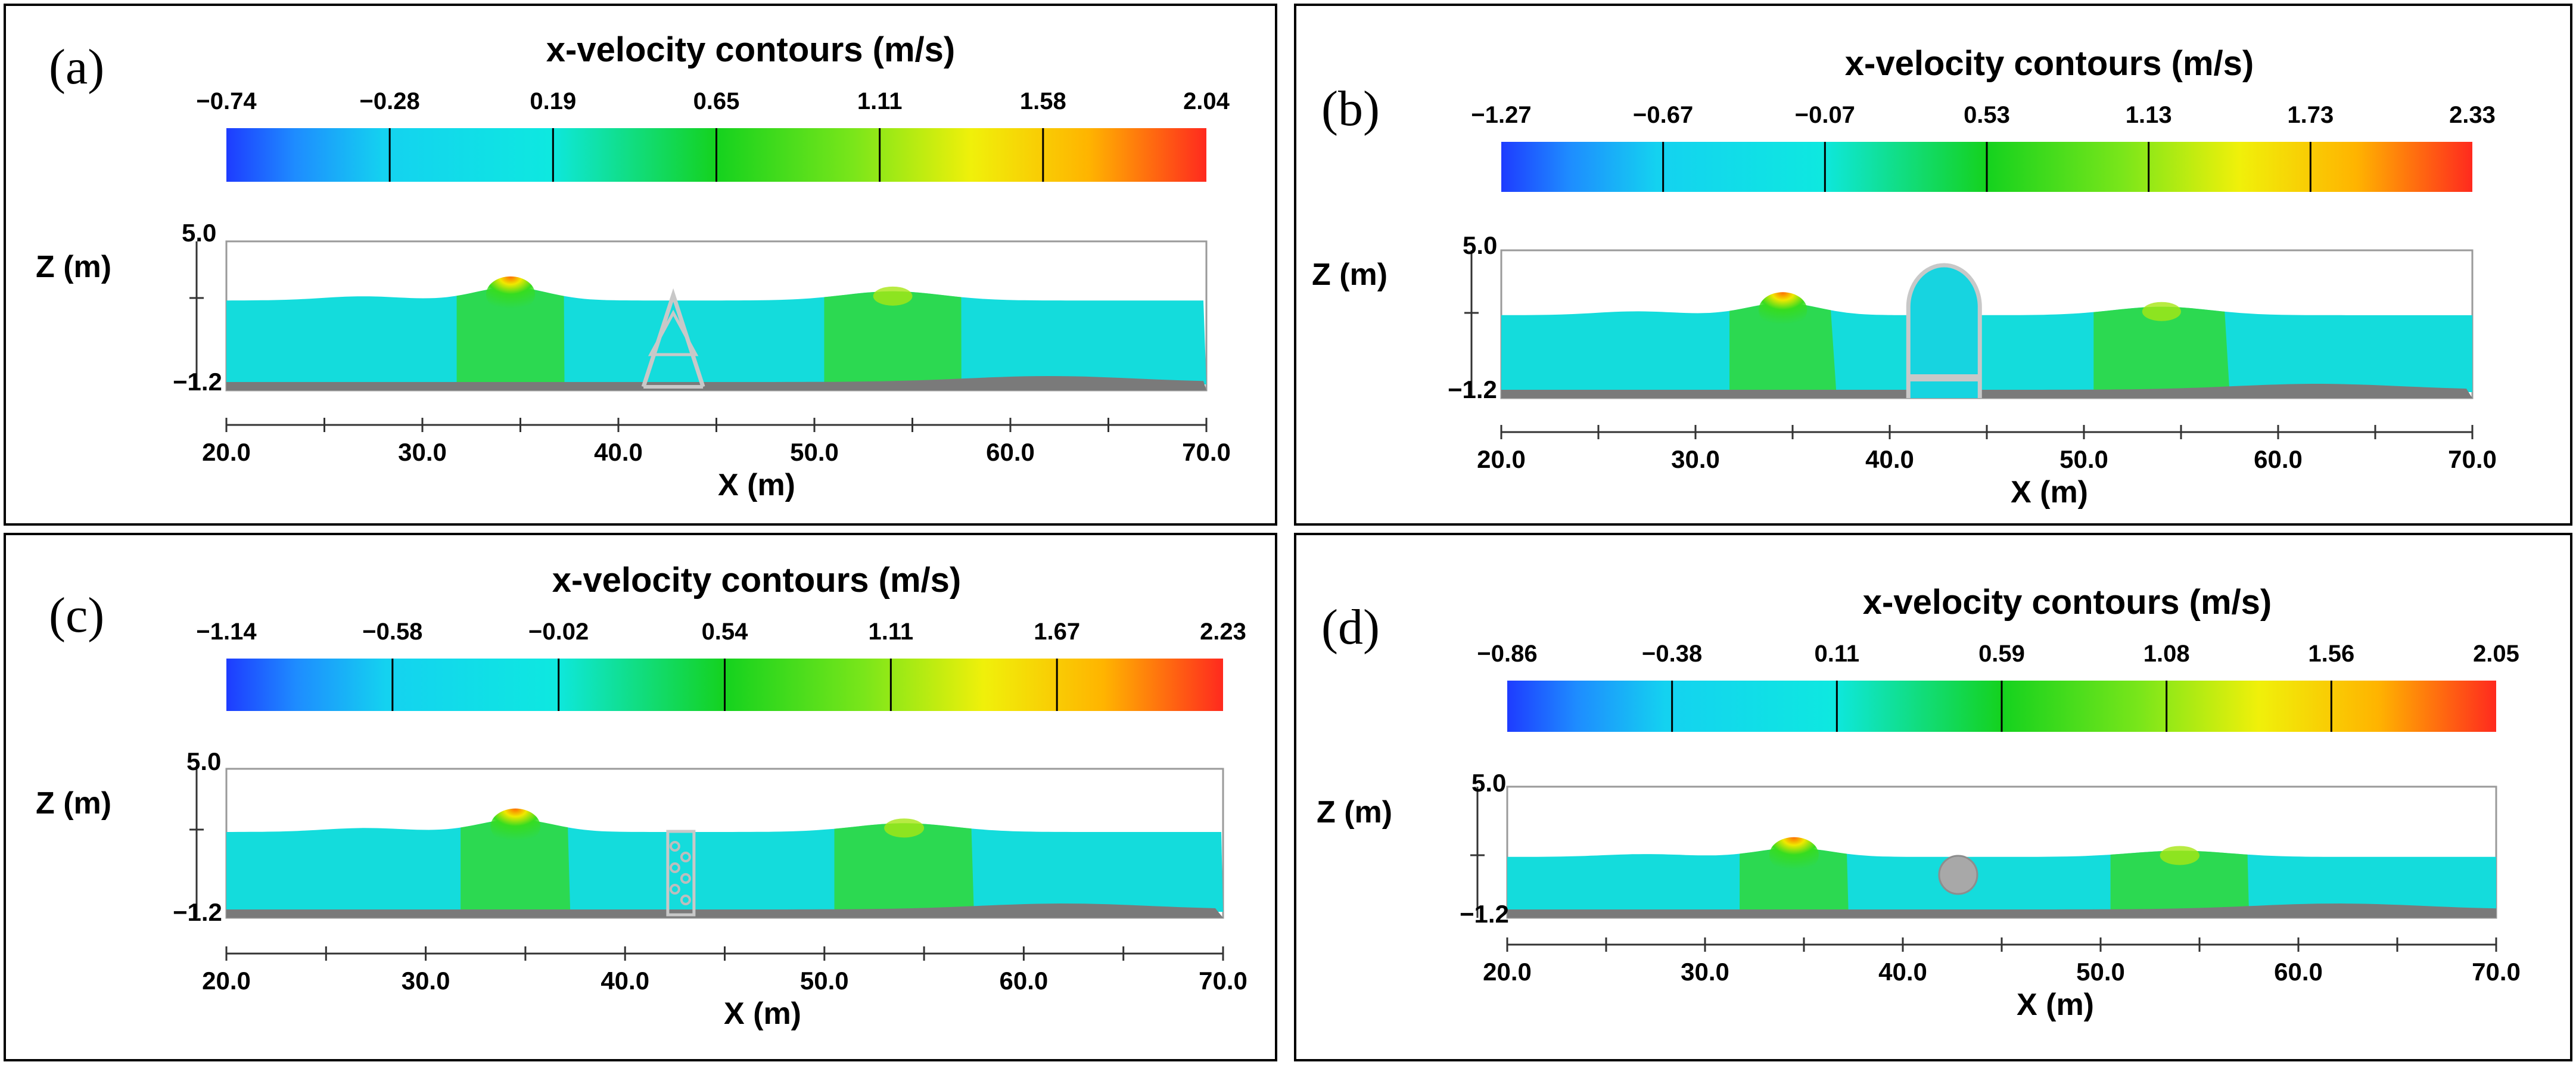 This screenshot has height=1065, width=2576. Describe the element at coordinates (390, 101) in the screenshot. I see `colorbar-tick-label: −0.28` at that location.